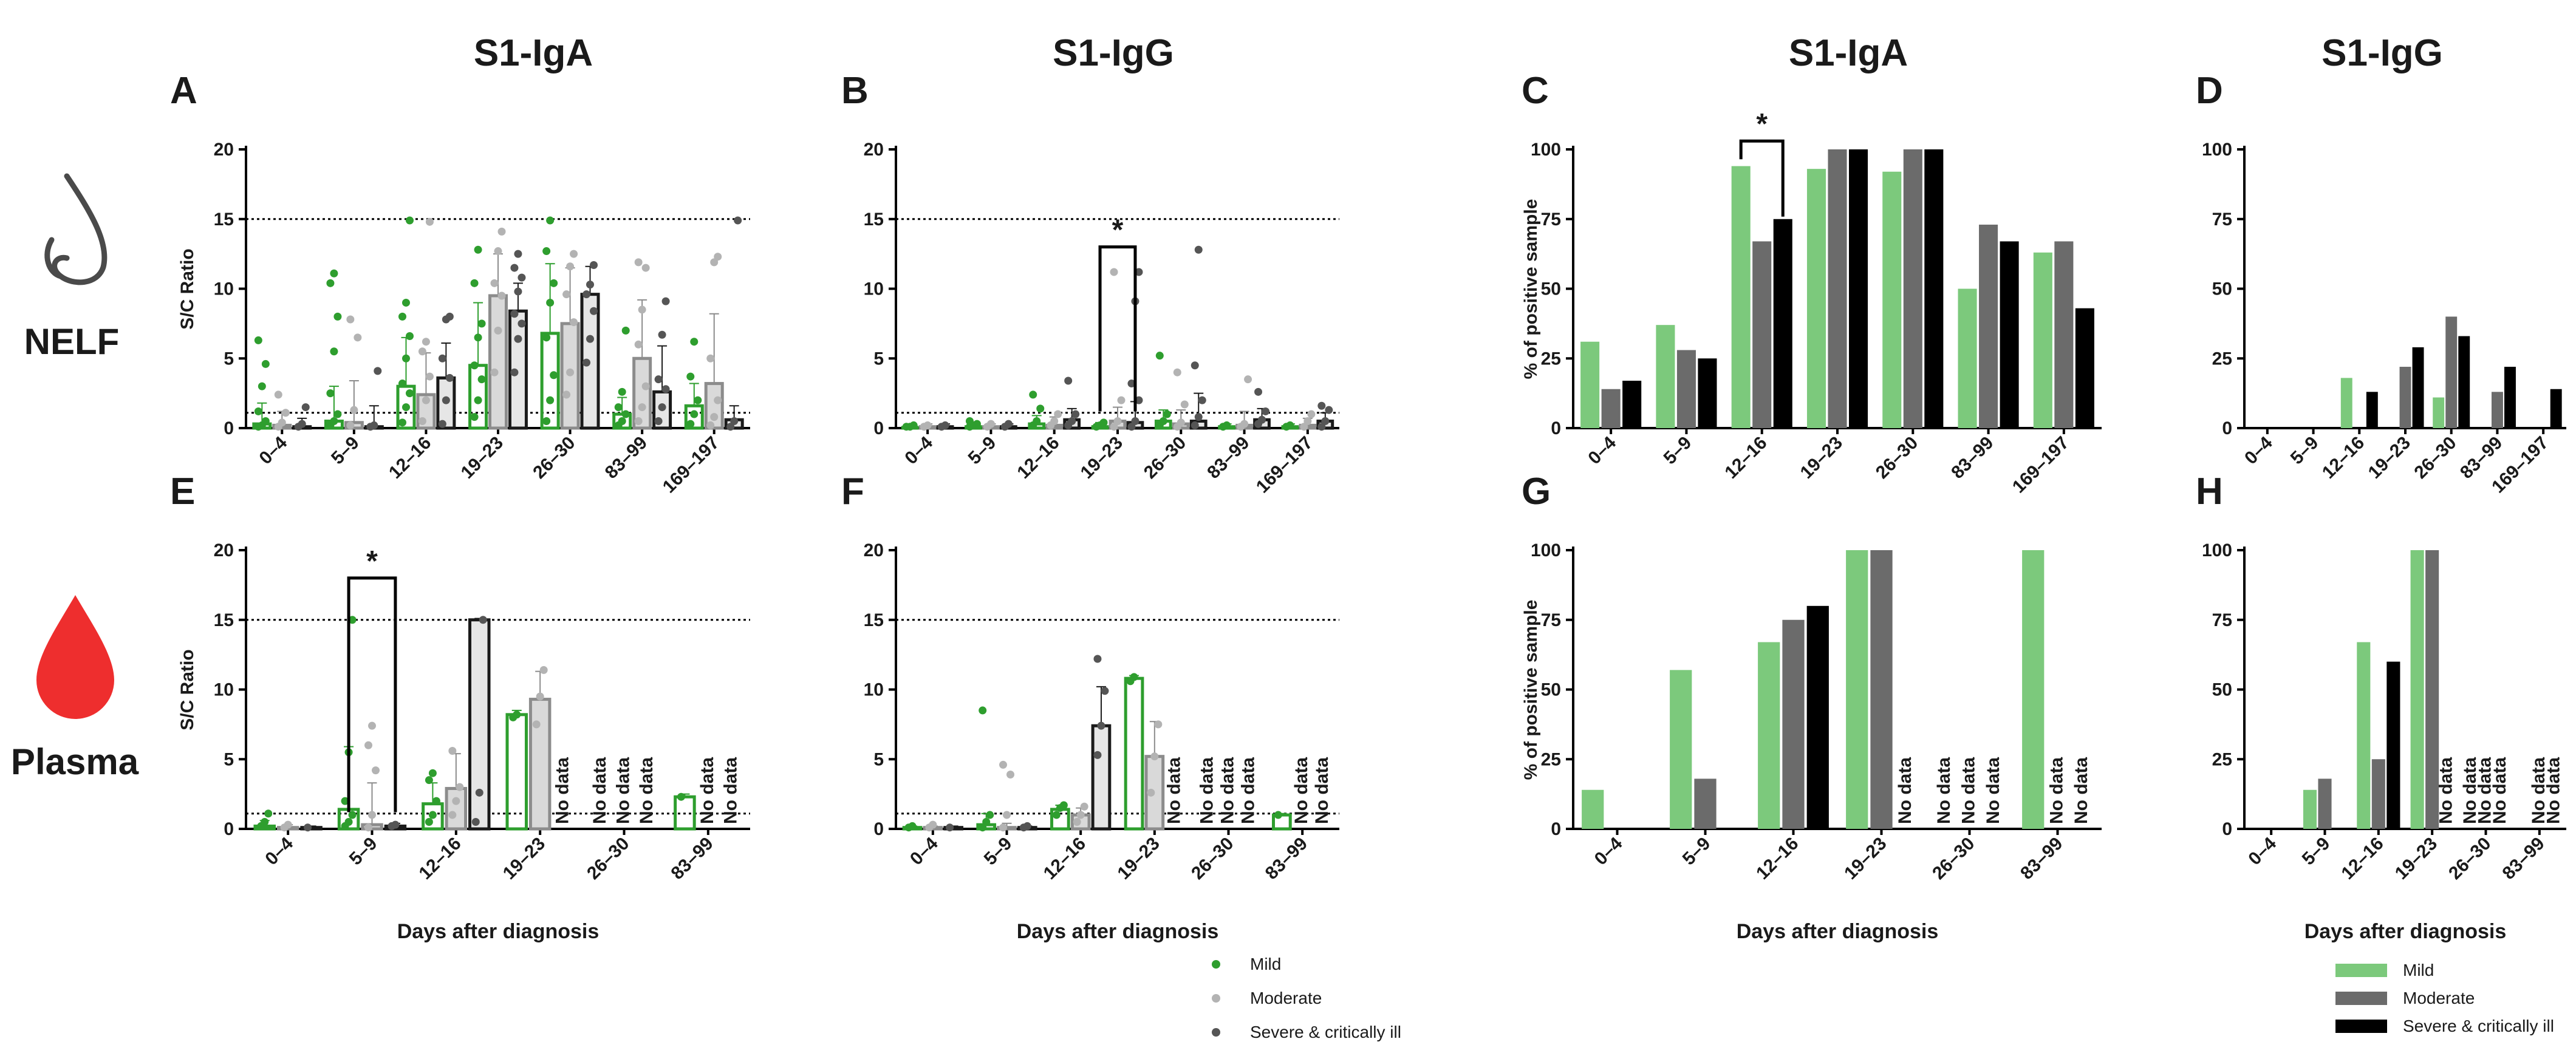  What do you see at coordinates (1216, 998) in the screenshot?
I see `legend-swatch-moderate-point` at bounding box center [1216, 998].